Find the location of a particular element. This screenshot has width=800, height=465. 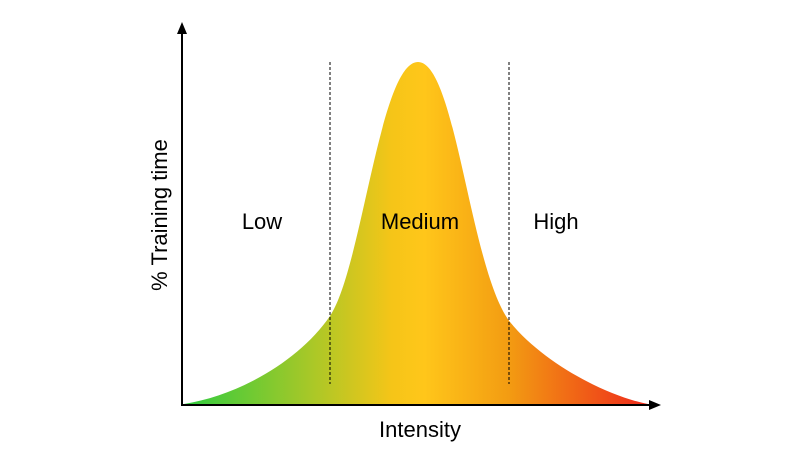

y-axis-arrow-icon is located at coordinates (182, 28).